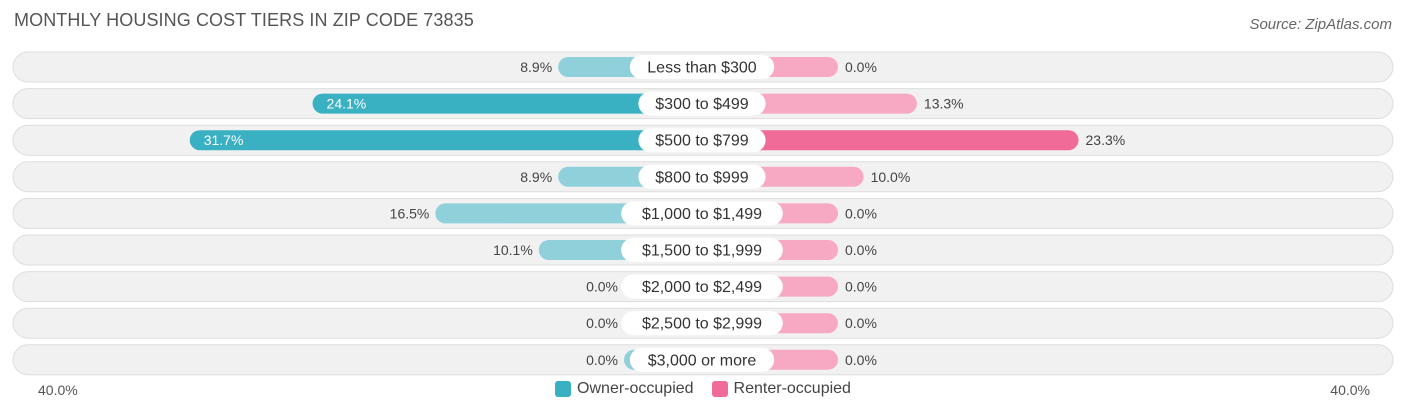 This screenshot has width=1406, height=414. I want to click on legend-swatch-owner, so click(563, 389).